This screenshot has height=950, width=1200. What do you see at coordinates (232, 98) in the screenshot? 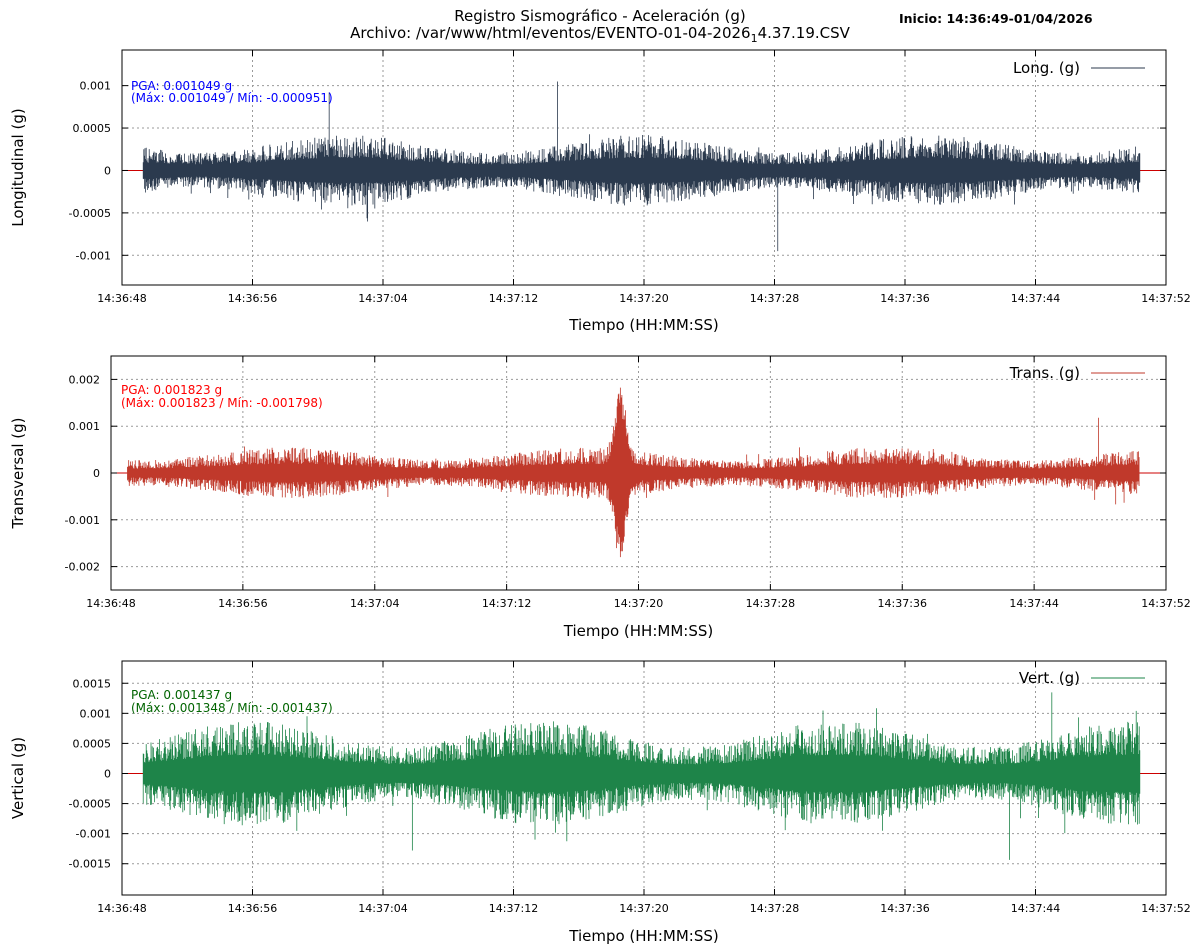
I see `maxmin-label: (Máx: 0.001049 / Mín: -0.000951)` at bounding box center [232, 98].